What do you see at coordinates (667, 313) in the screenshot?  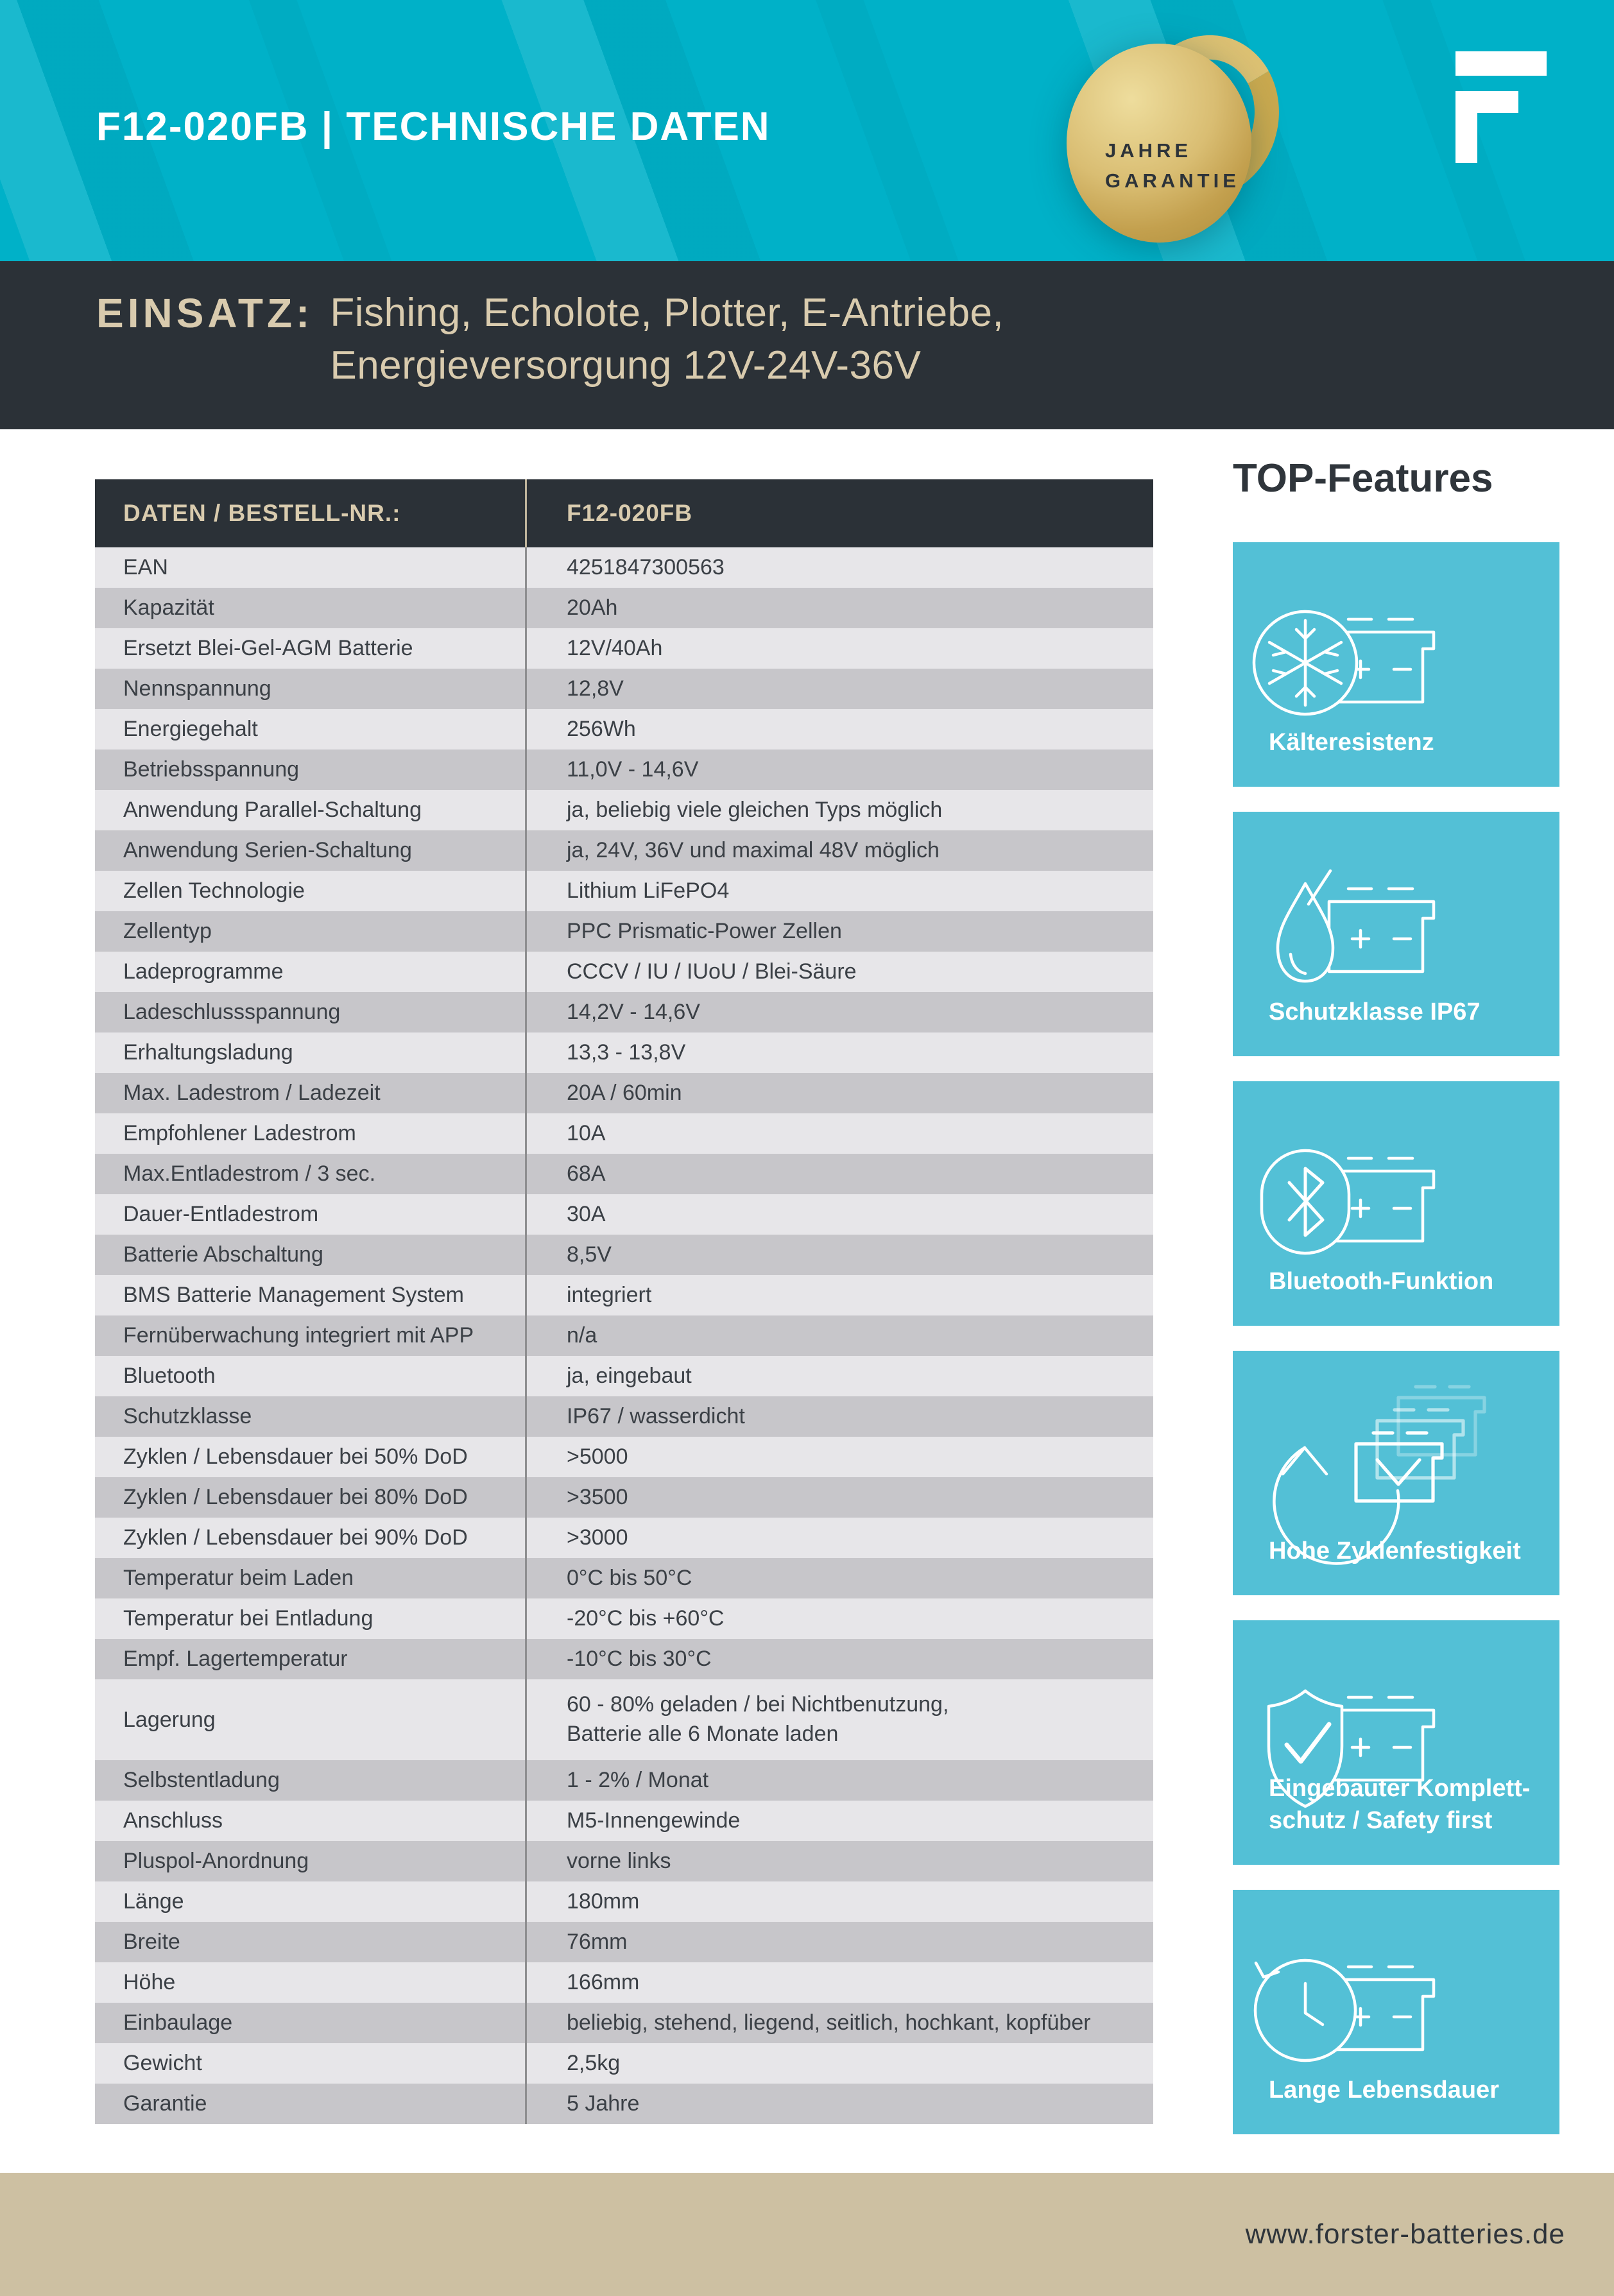 I see `usage-line1: Fishing, Echolote, Plotter, E-Antriebe,` at bounding box center [667, 313].